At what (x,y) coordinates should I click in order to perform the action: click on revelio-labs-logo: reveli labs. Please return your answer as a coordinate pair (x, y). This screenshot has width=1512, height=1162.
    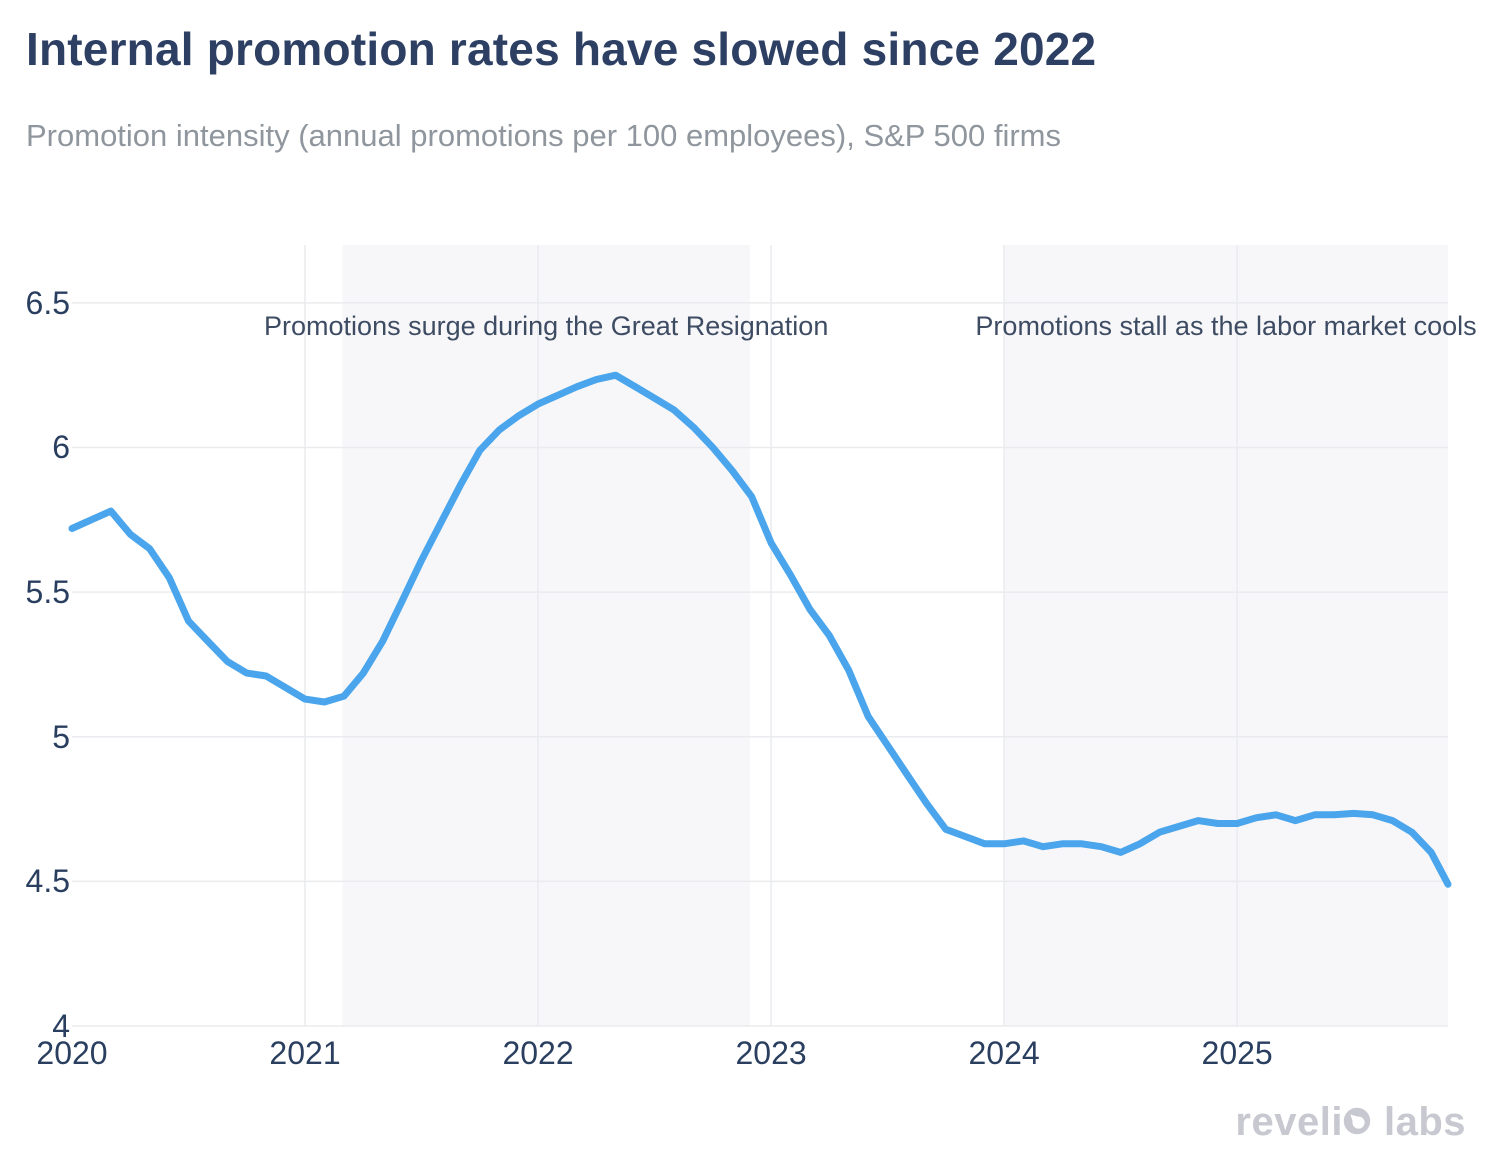
    Looking at the image, I should click on (1350, 1122).